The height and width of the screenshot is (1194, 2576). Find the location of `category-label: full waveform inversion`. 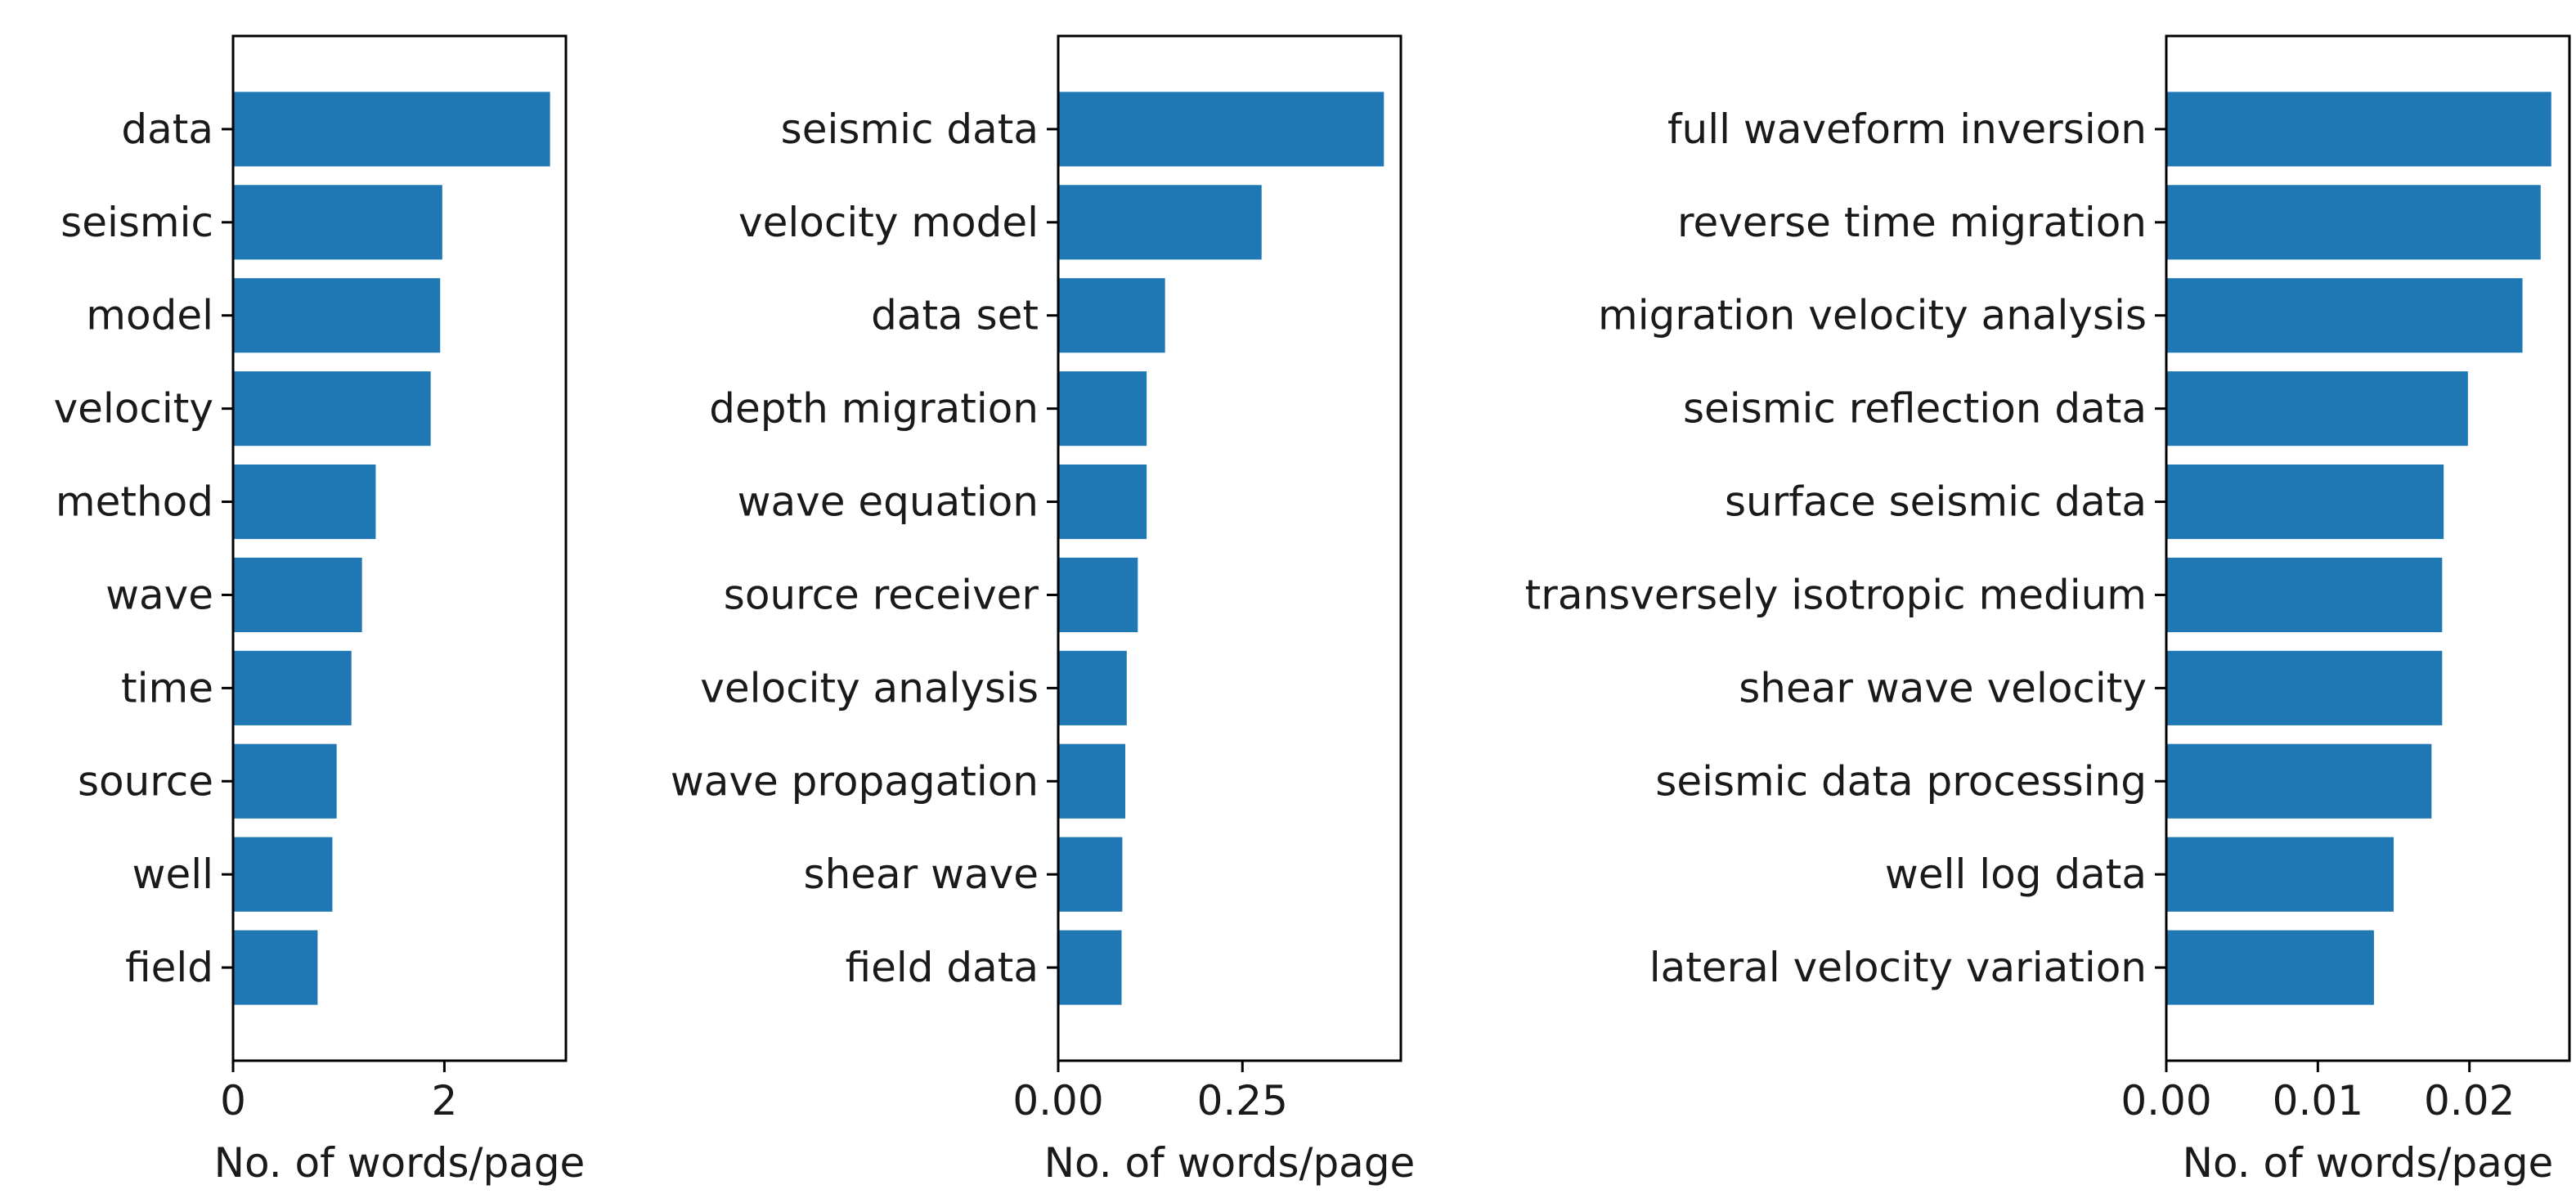

category-label: full waveform inversion is located at coordinates (1907, 129).